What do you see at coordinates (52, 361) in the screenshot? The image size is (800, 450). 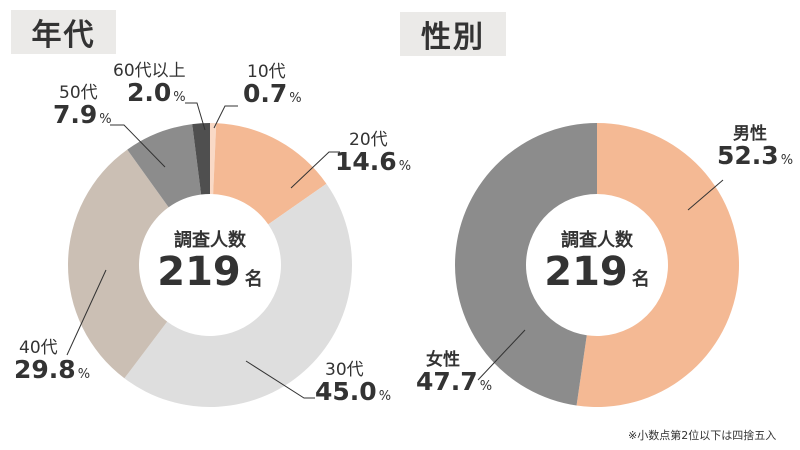 I see `label-40s: 40代 29.8%` at bounding box center [52, 361].